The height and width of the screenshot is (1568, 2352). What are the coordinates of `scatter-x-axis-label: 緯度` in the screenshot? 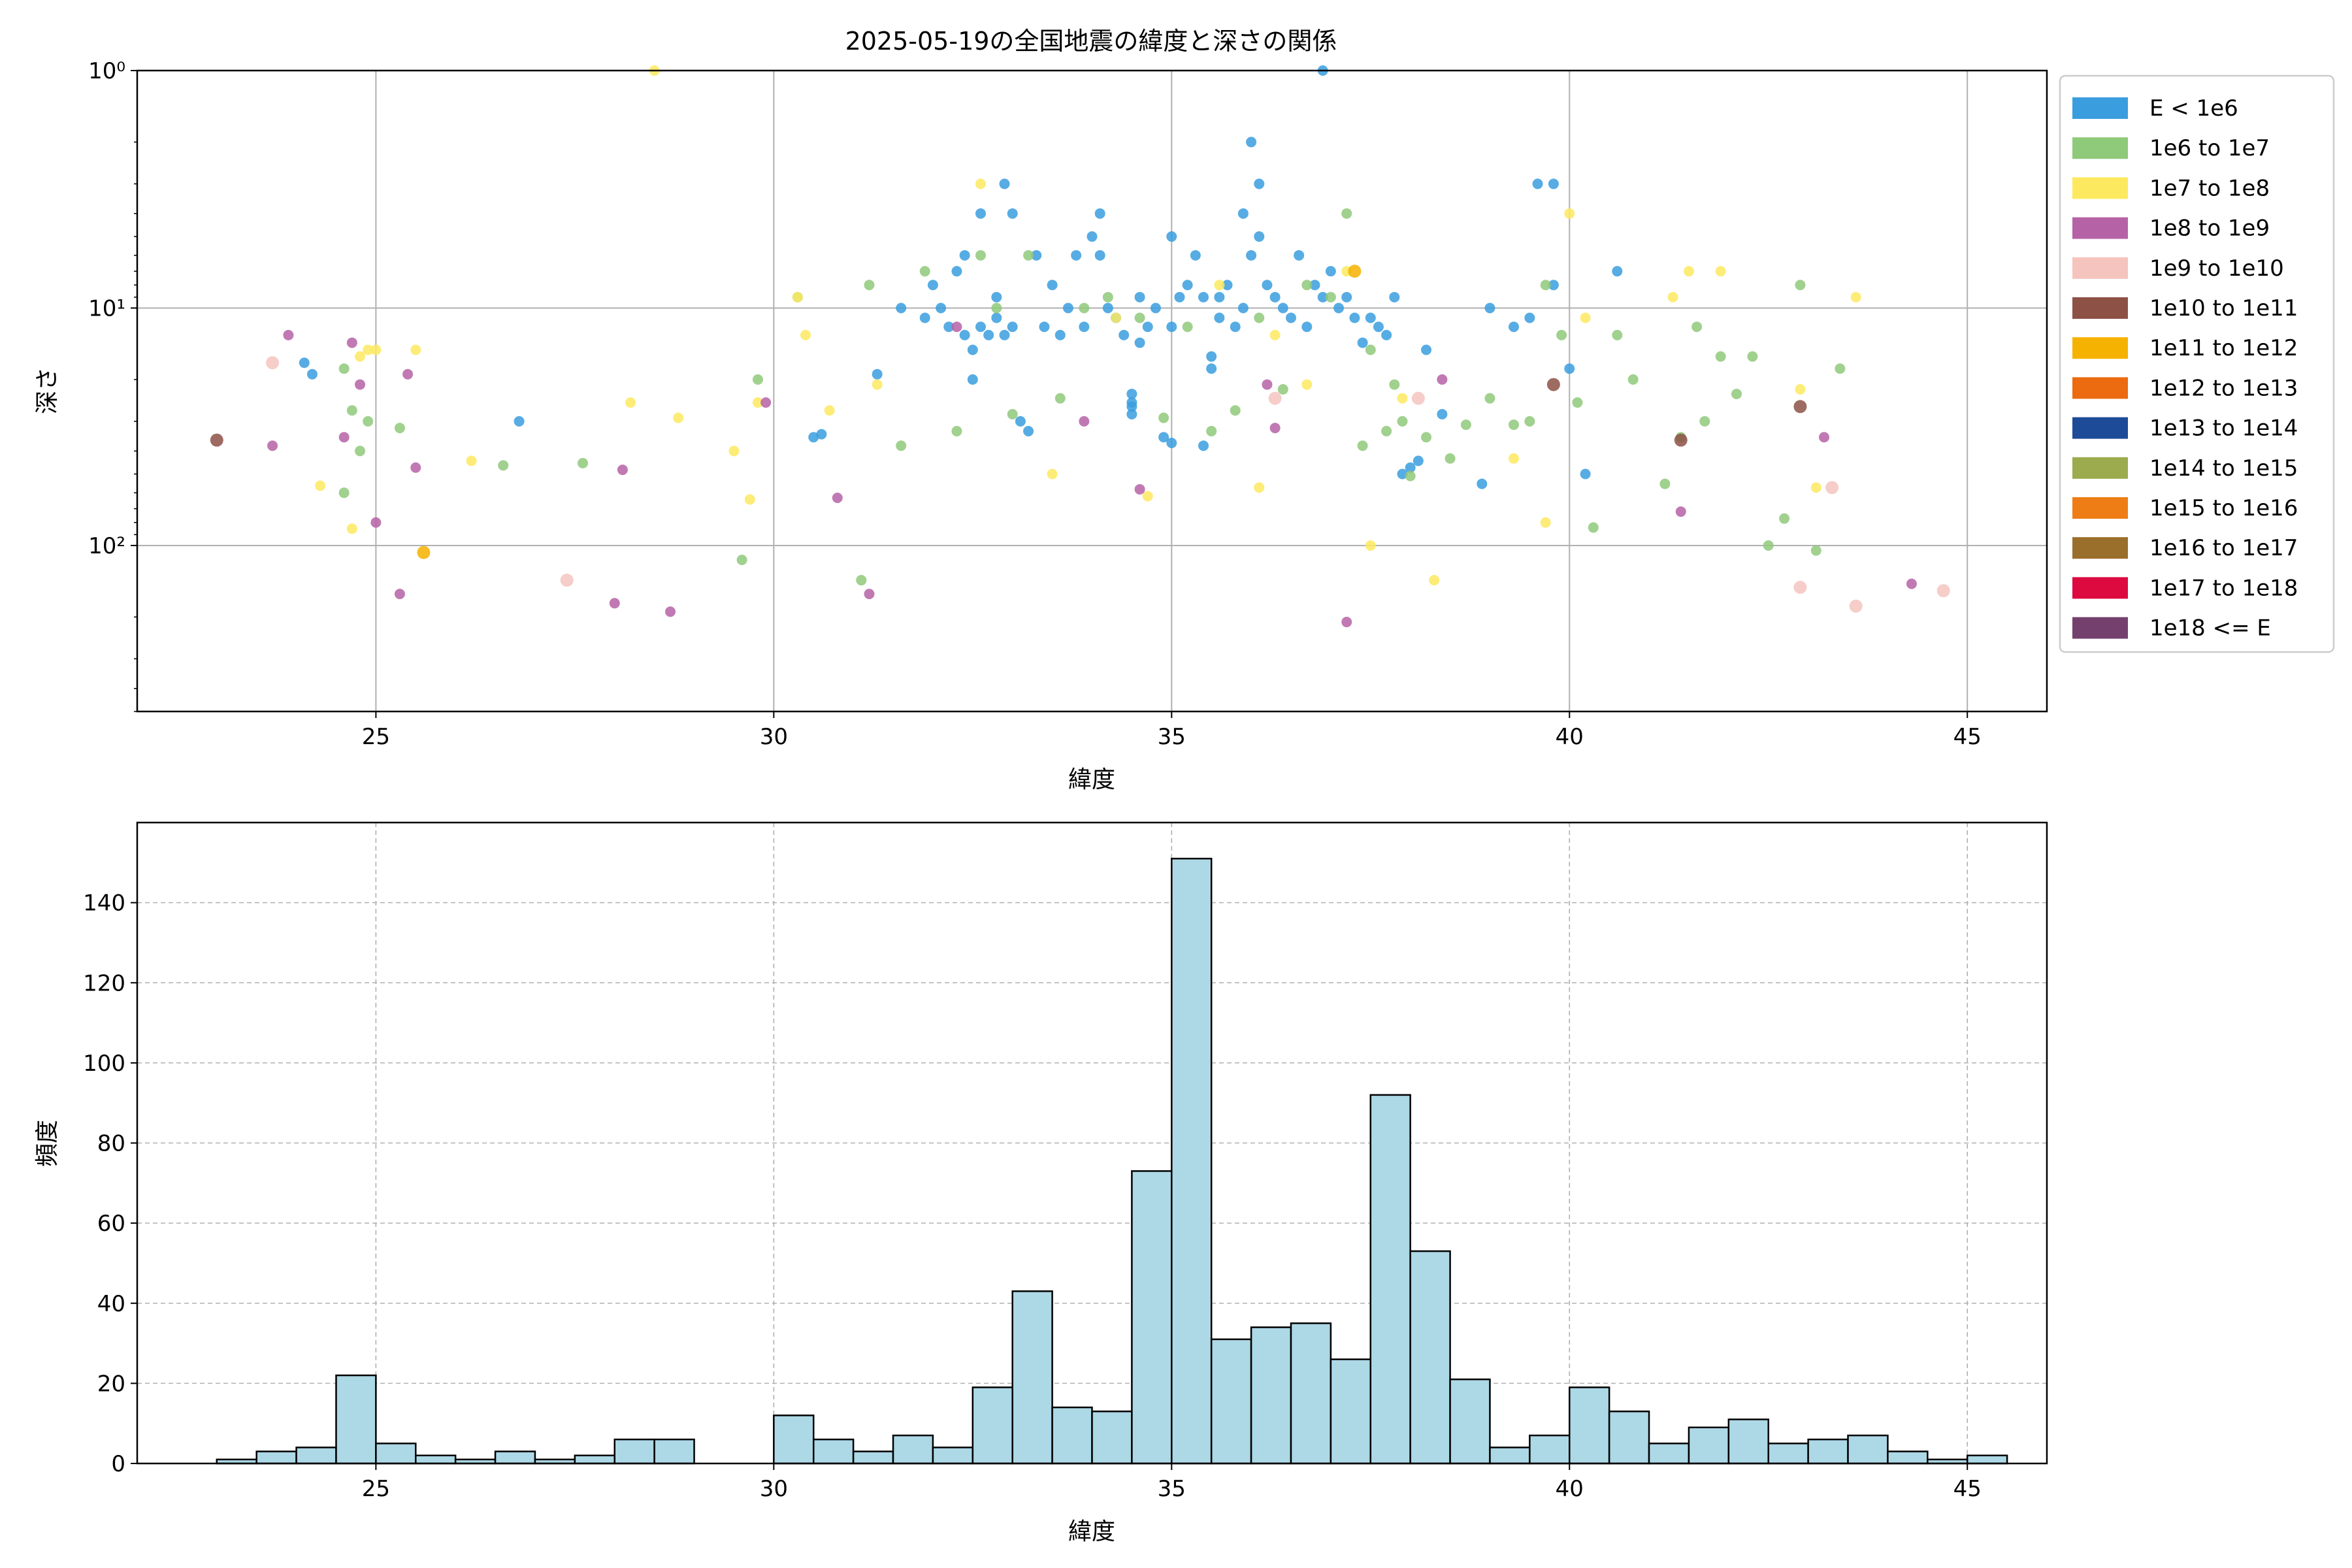 It's located at (1091, 779).